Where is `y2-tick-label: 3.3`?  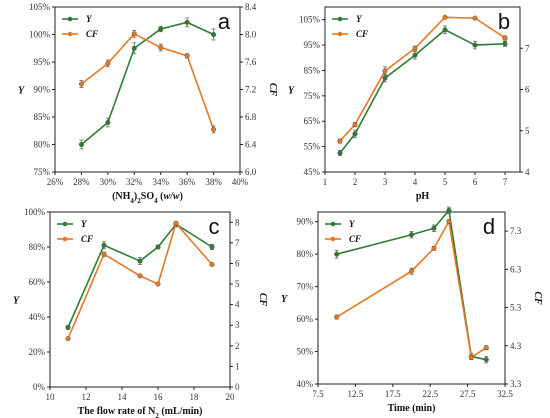
y2-tick-label: 3.3 is located at coordinates (516, 384).